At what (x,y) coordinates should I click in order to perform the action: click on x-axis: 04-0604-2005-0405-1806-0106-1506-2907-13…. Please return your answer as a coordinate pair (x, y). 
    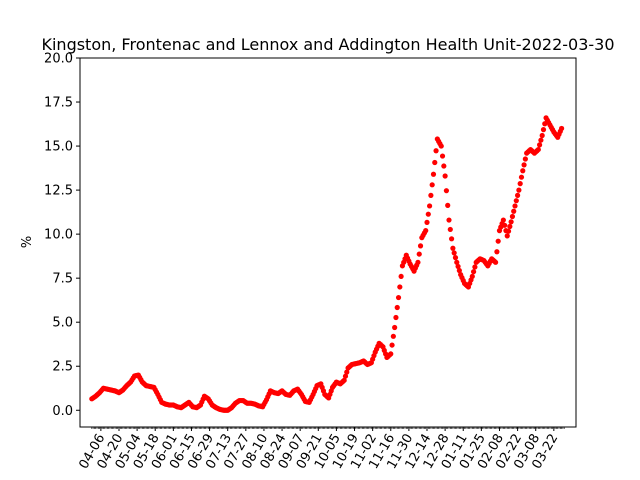
    Looking at the image, I should click on (318, 449).